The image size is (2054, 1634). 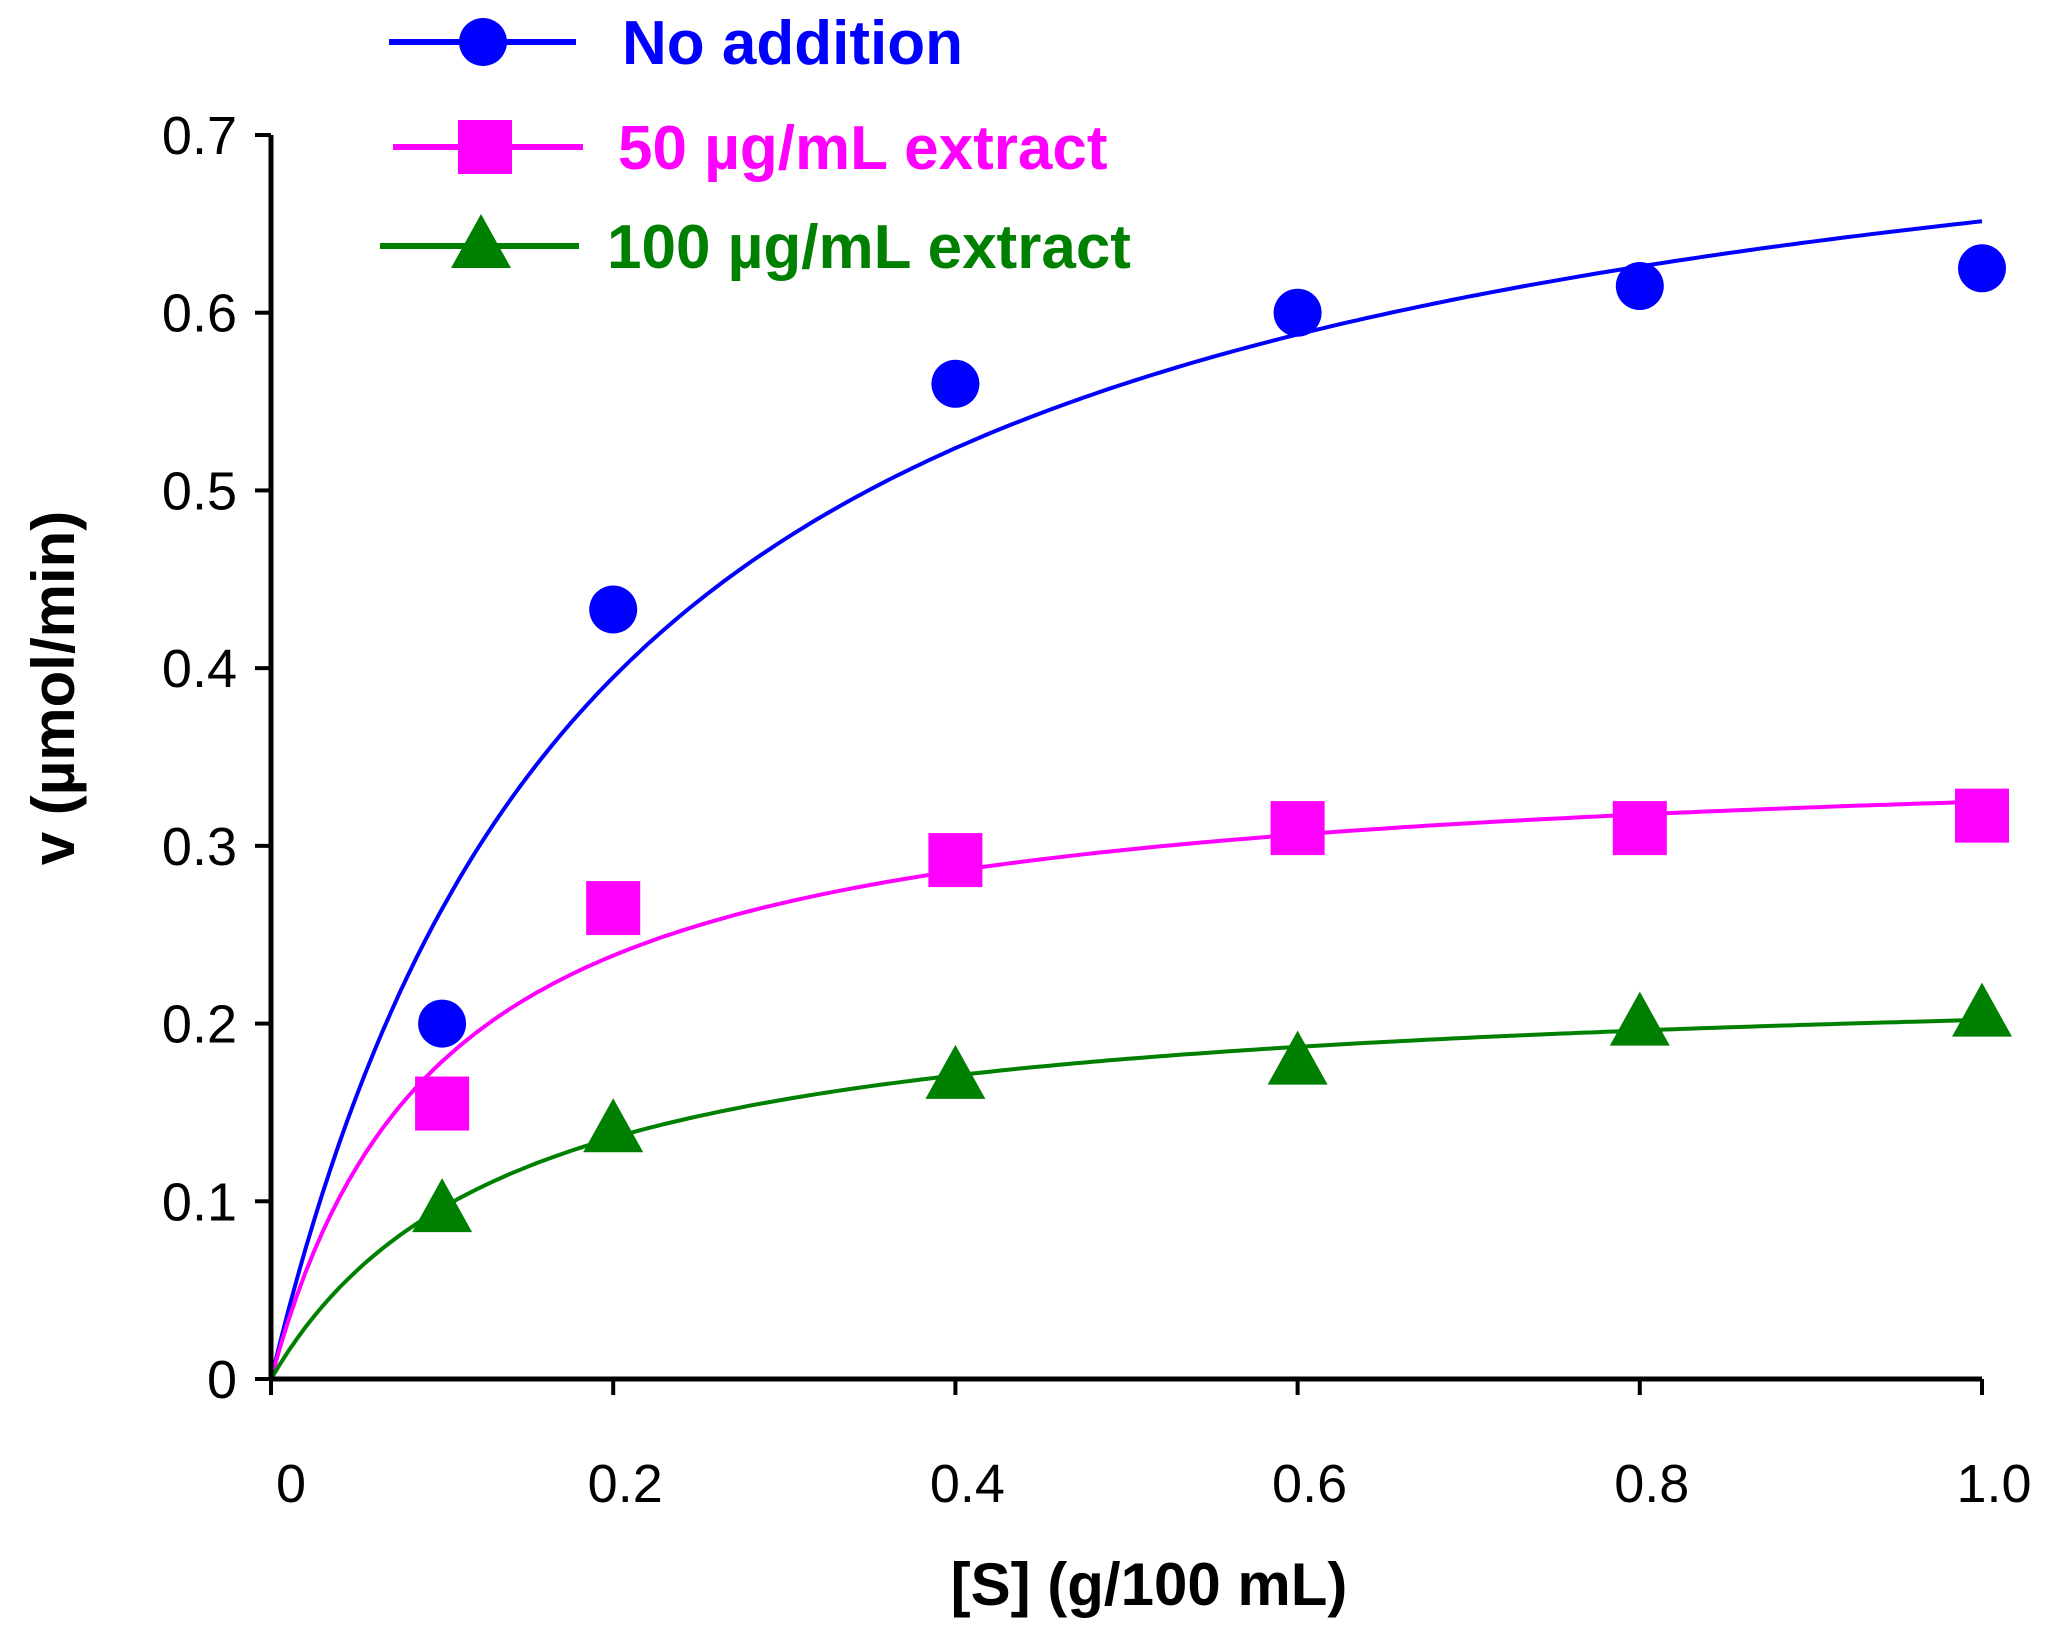 What do you see at coordinates (199, 1025) in the screenshot?
I see `y-tick-label: 0.2` at bounding box center [199, 1025].